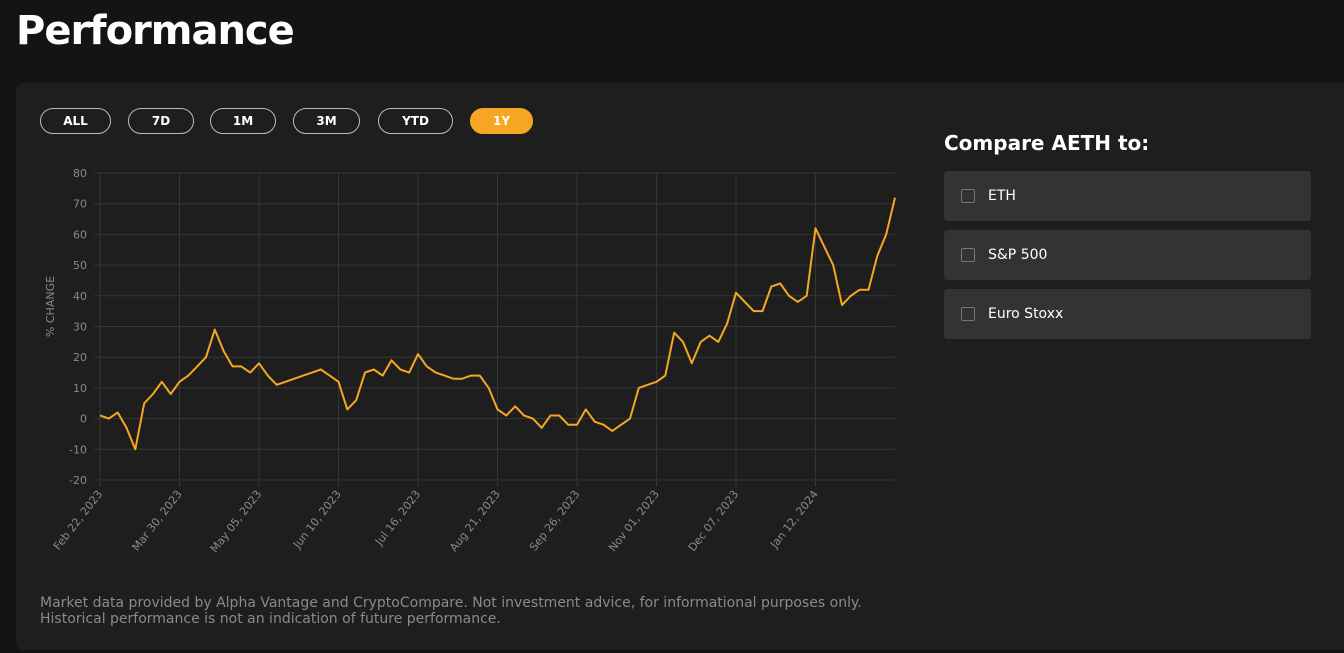  What do you see at coordinates (243, 121) in the screenshot?
I see `range-button: 1M` at bounding box center [243, 121].